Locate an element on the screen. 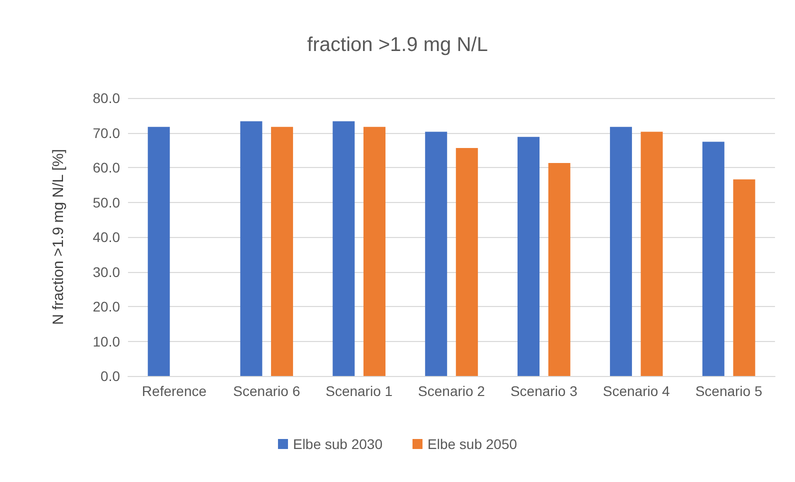 The width and height of the screenshot is (795, 482). y-axis-title: N fraction >1.9 mg N/L [%] is located at coordinates (58, 237).